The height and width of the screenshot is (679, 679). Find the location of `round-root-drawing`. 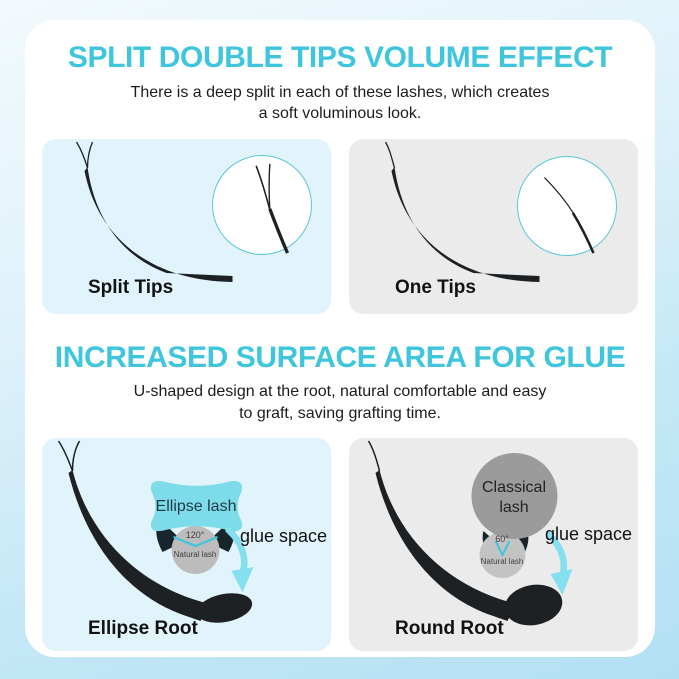

round-root-drawing is located at coordinates (470, 533).